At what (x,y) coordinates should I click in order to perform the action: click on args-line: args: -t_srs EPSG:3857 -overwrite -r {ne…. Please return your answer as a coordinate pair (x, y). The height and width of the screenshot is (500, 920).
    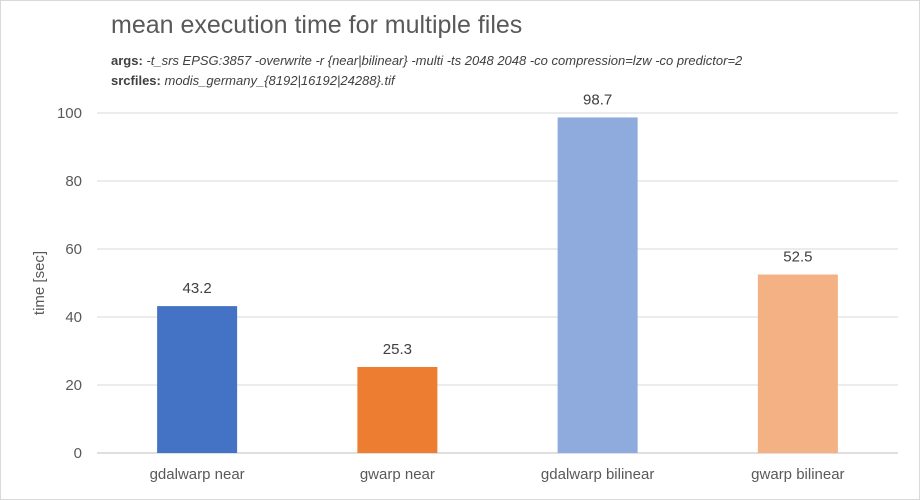
    Looking at the image, I should click on (426, 60).